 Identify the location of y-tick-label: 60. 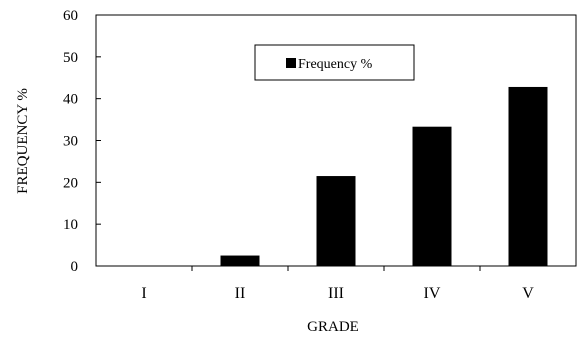
(70, 16).